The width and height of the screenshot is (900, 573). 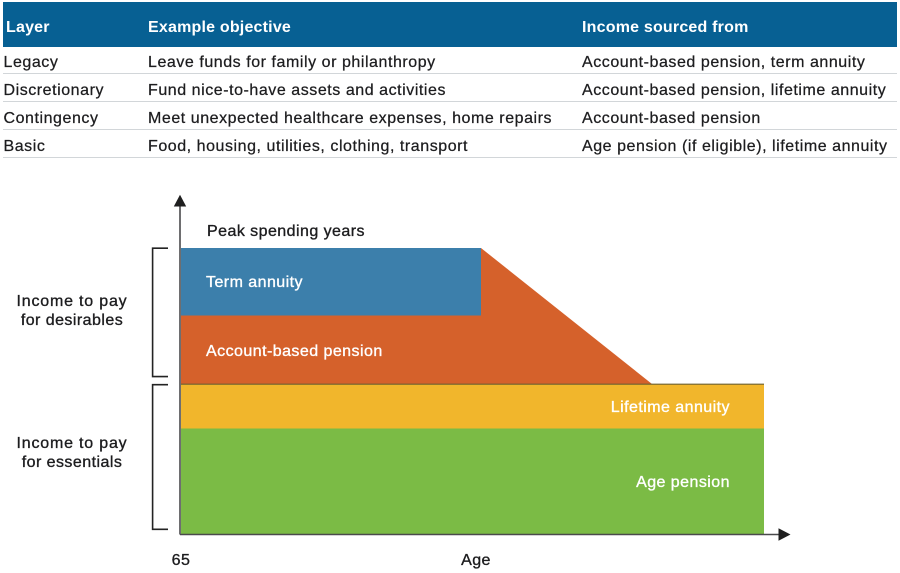 What do you see at coordinates (670, 407) in the screenshot?
I see `svg-text: Lifetime annuity` at bounding box center [670, 407].